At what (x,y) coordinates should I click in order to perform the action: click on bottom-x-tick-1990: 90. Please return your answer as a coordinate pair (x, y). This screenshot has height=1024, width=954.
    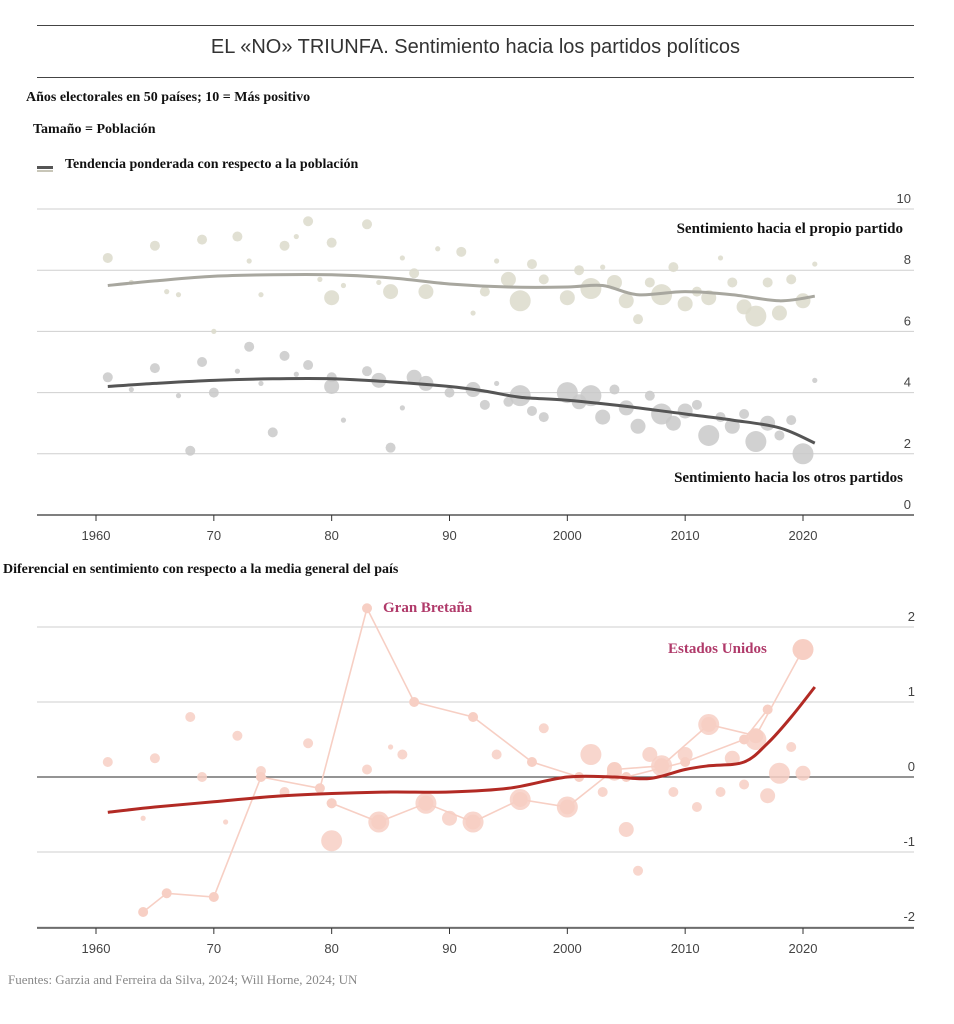
    Looking at the image, I should click on (449, 948).